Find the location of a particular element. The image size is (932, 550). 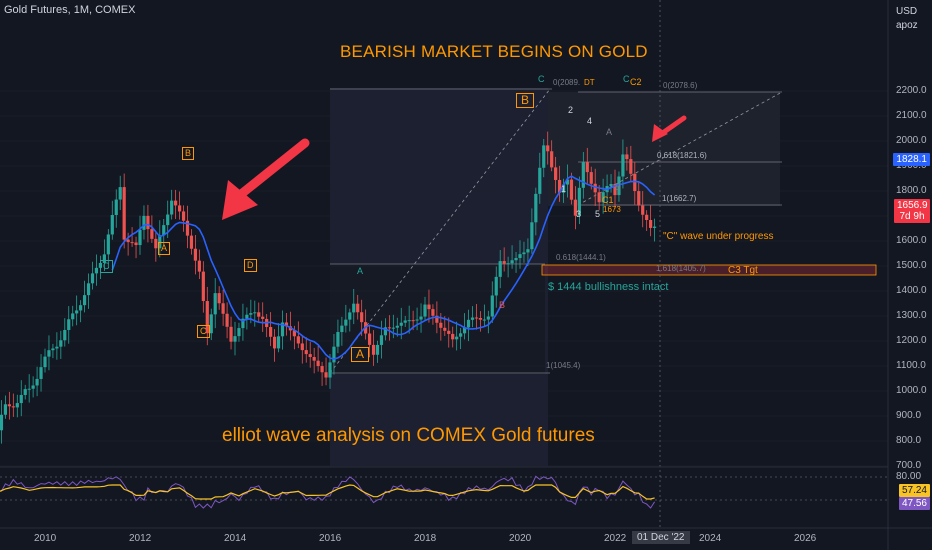

wave-label-C1: C is located at coordinates (106, 266).